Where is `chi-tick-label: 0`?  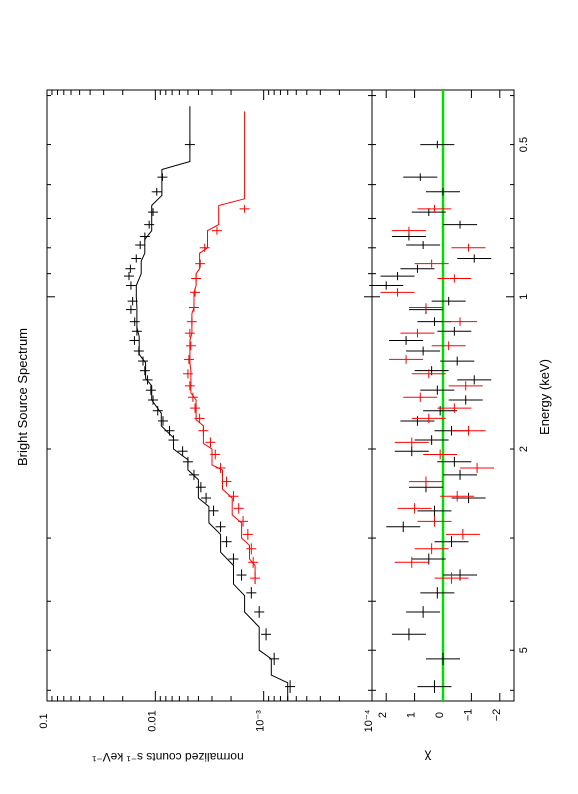
chi-tick-label: 0 is located at coordinates (440, 715).